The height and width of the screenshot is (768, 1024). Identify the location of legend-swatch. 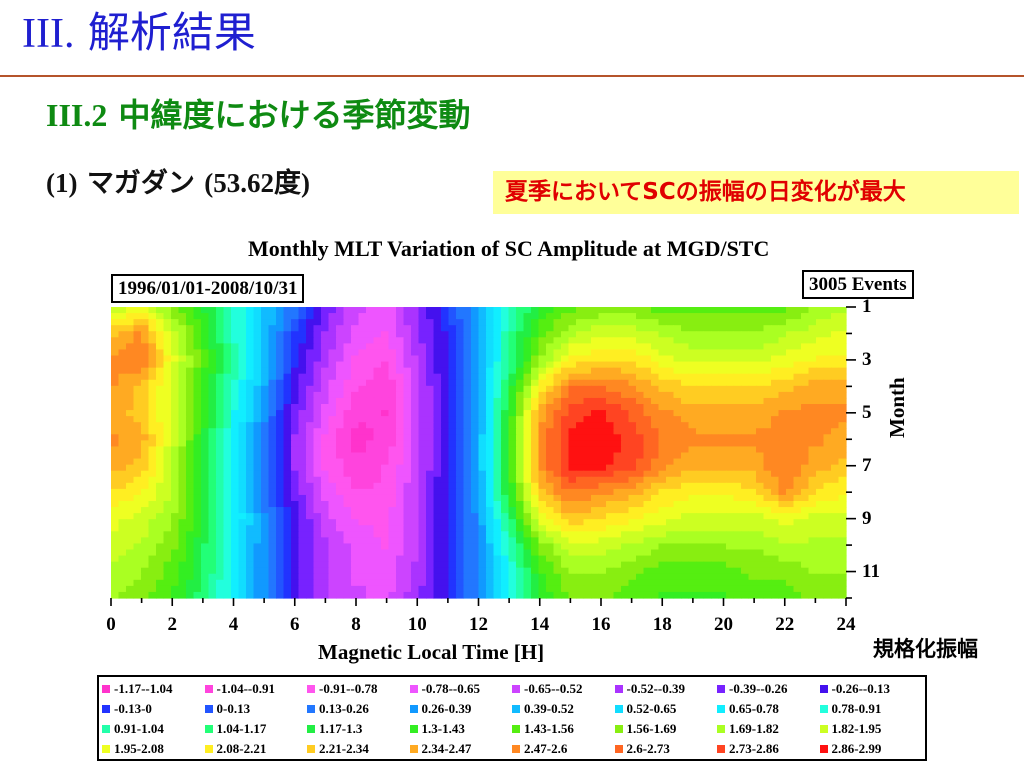
(413, 729).